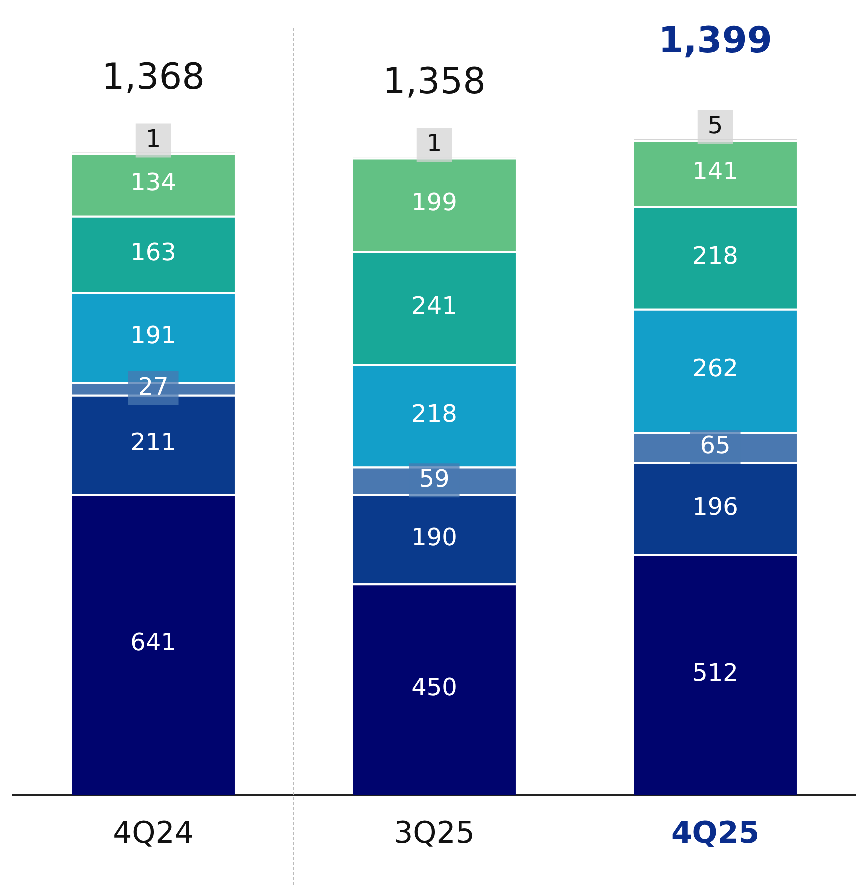  Describe the element at coordinates (153, 182) in the screenshot. I see `data-label: 134` at that location.